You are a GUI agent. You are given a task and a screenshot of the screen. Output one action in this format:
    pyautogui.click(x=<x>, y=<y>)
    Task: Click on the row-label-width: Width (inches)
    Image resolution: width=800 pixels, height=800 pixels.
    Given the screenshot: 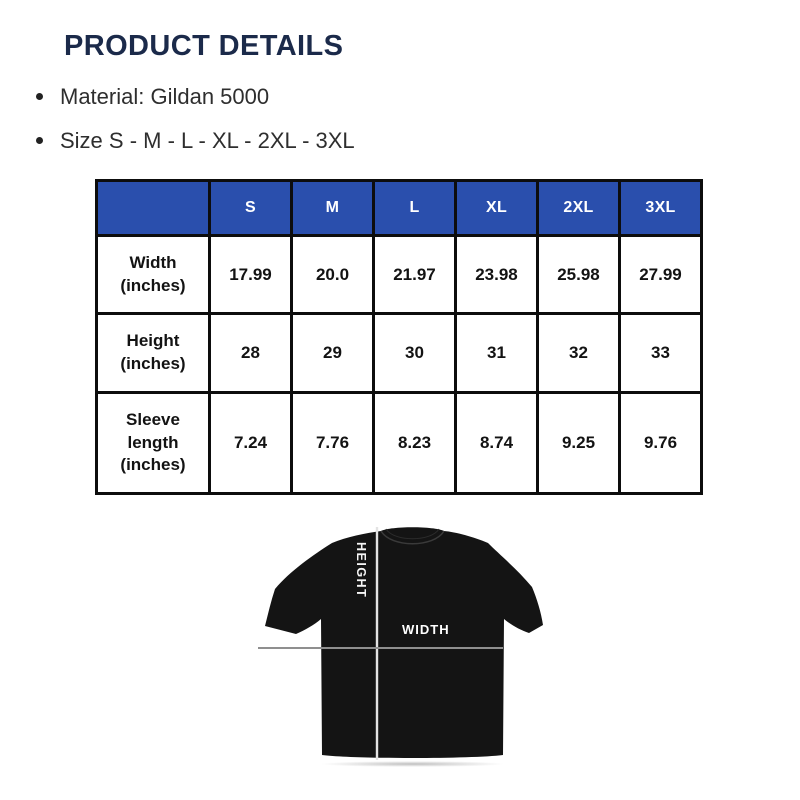 What is the action you would take?
    pyautogui.click(x=153, y=274)
    